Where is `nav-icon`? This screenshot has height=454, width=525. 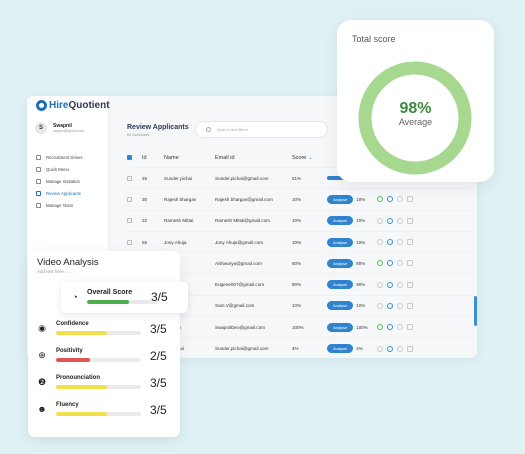
nav-icon is located at coordinates (38, 169).